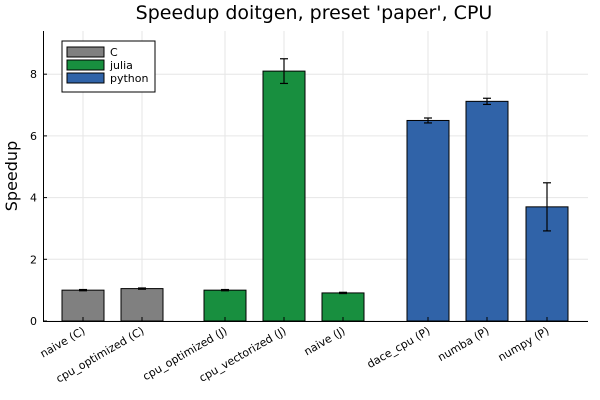  What do you see at coordinates (11, 176) in the screenshot?
I see `y-axis-label: Speedup` at bounding box center [11, 176].